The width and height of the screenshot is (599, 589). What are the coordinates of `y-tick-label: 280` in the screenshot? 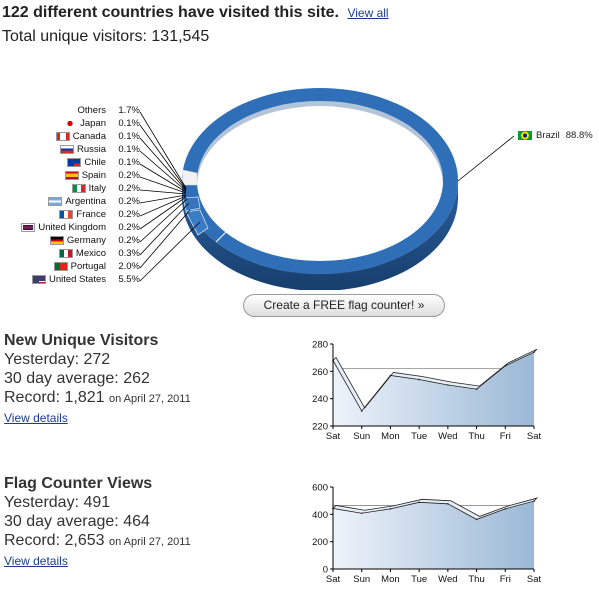 It's located at (320, 345).